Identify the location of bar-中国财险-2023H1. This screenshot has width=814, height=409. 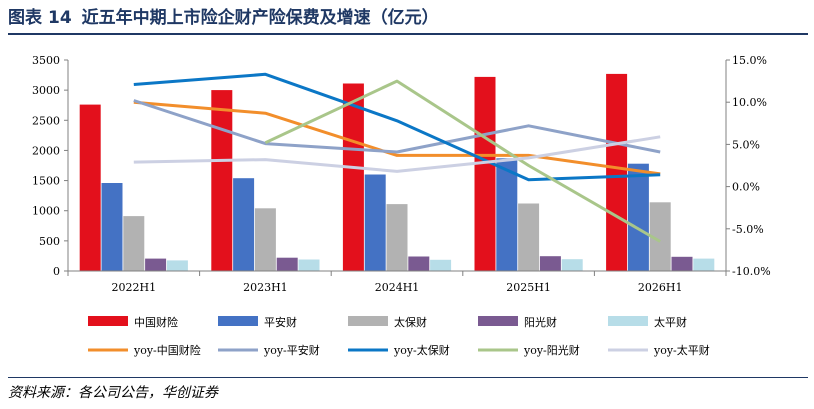
(222, 180).